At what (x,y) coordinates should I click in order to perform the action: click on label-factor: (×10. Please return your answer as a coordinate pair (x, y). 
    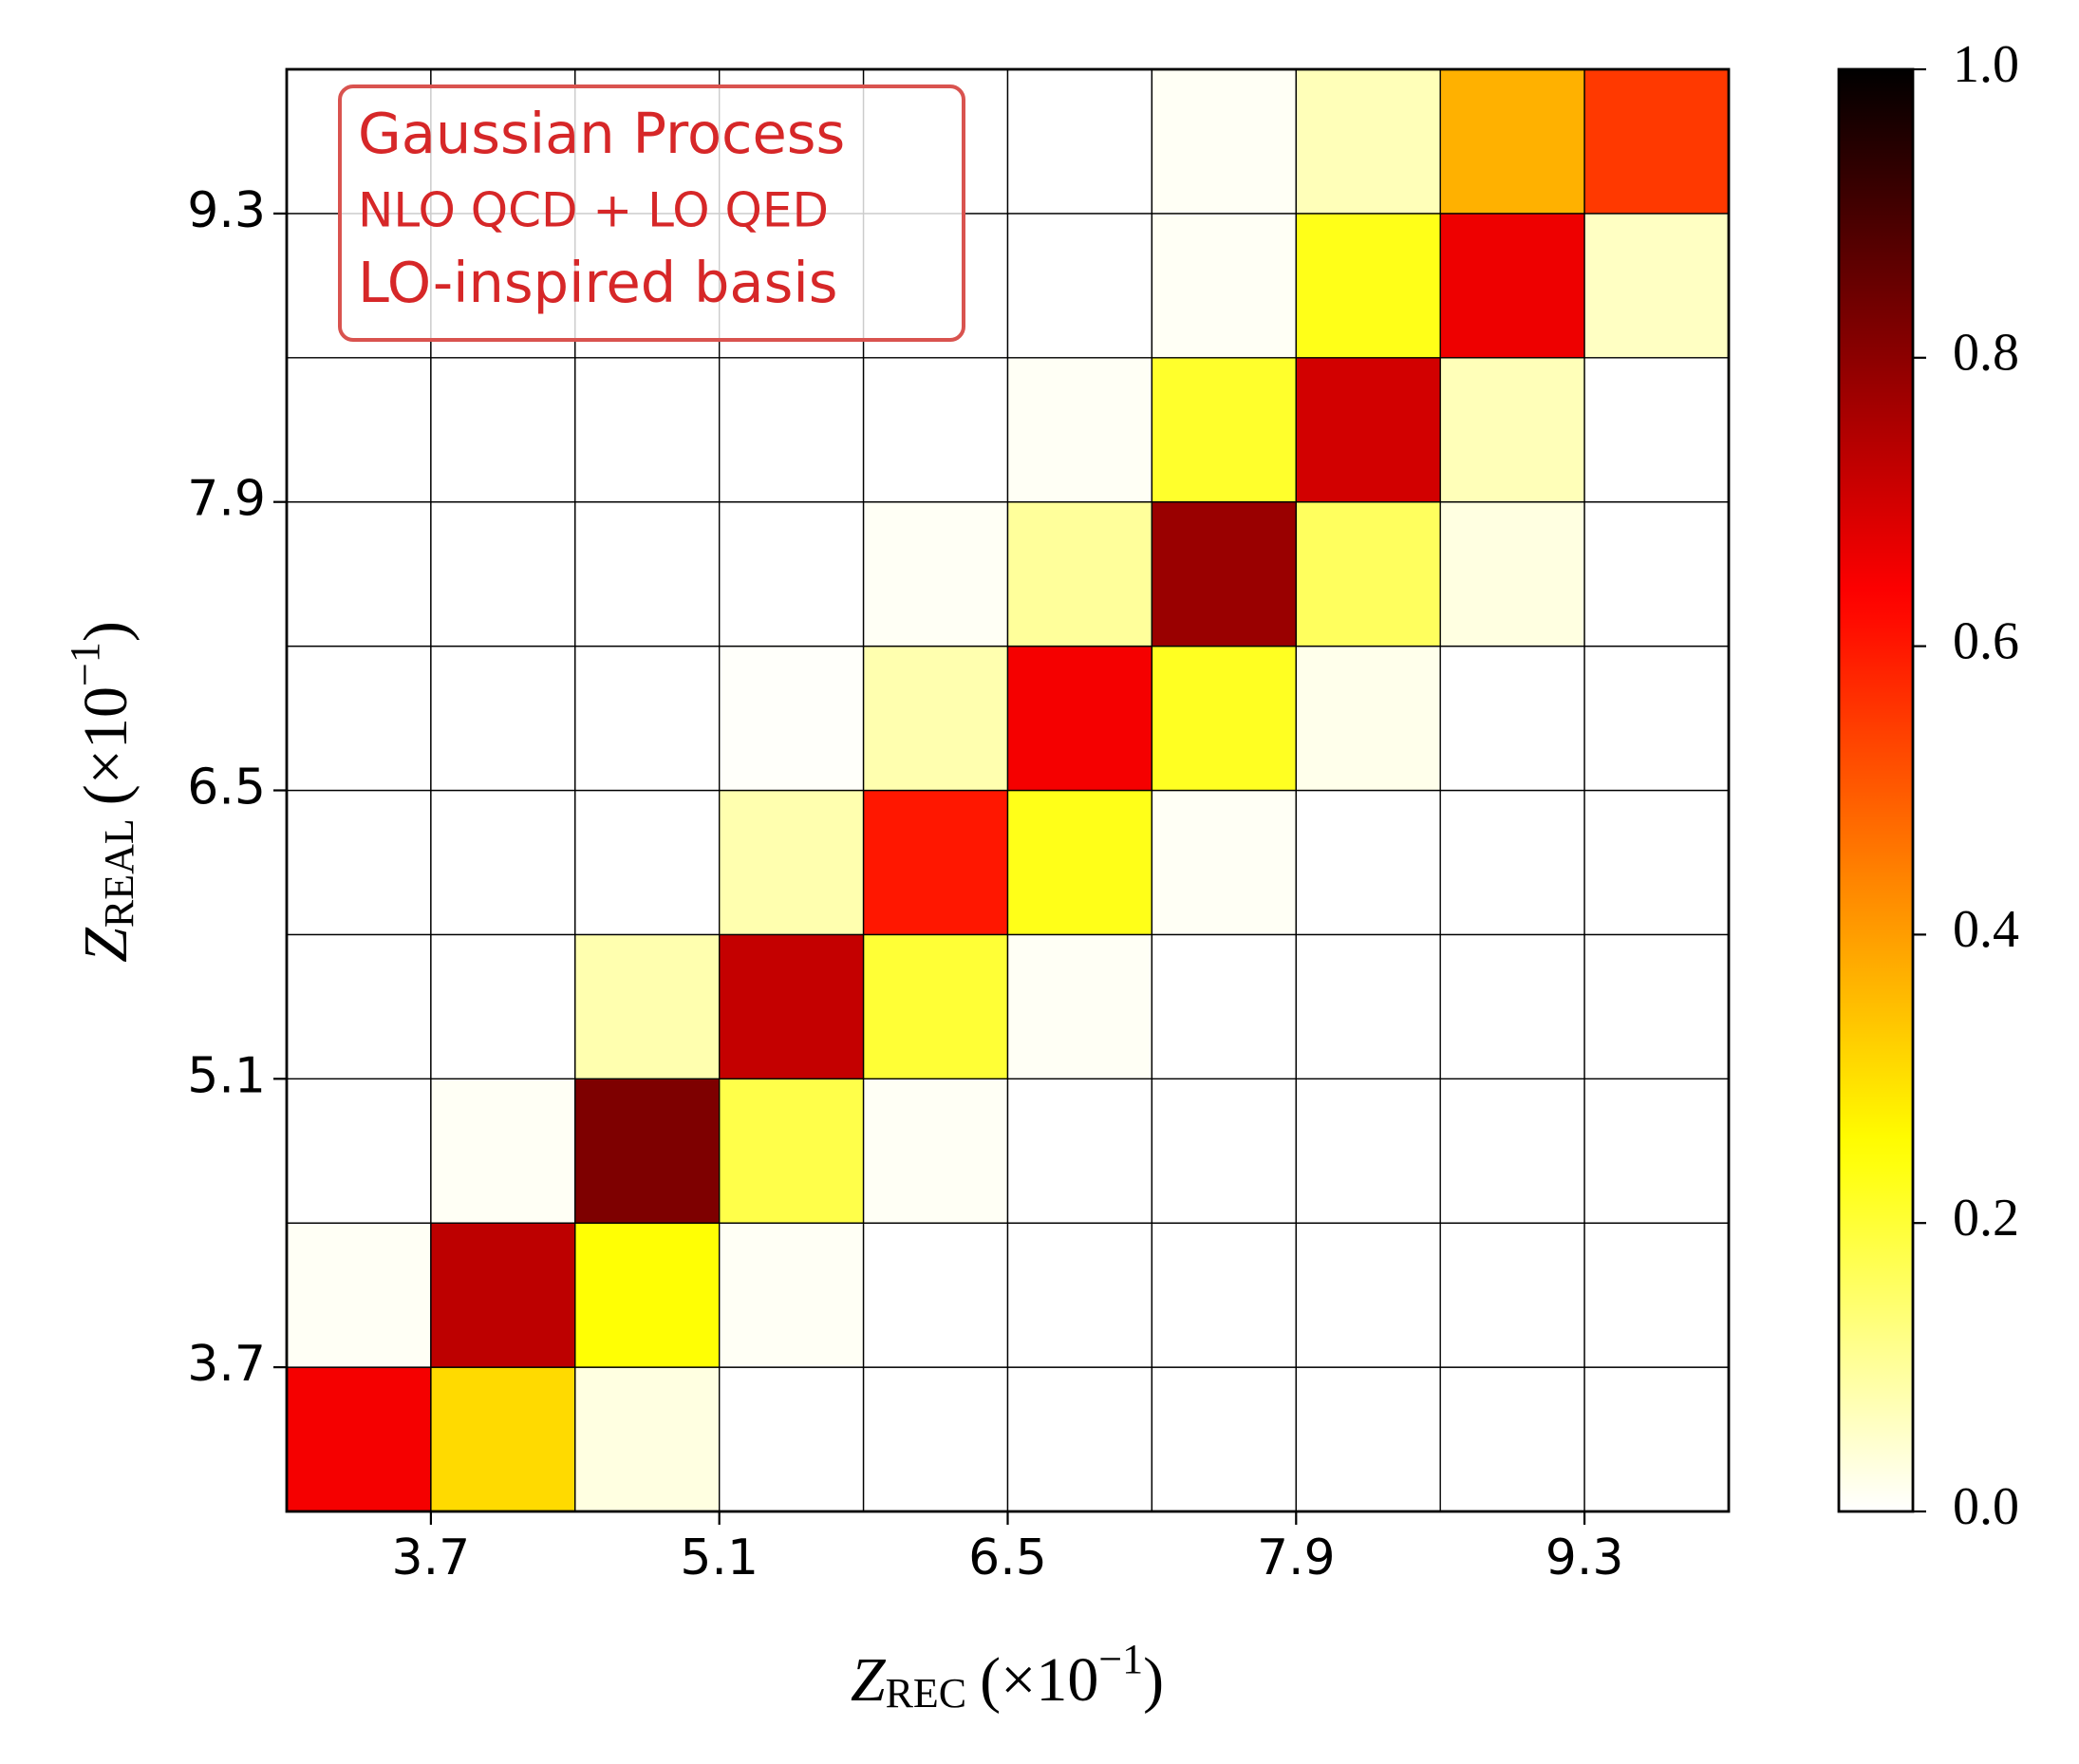
    Looking at the image, I should click on (1039, 1680).